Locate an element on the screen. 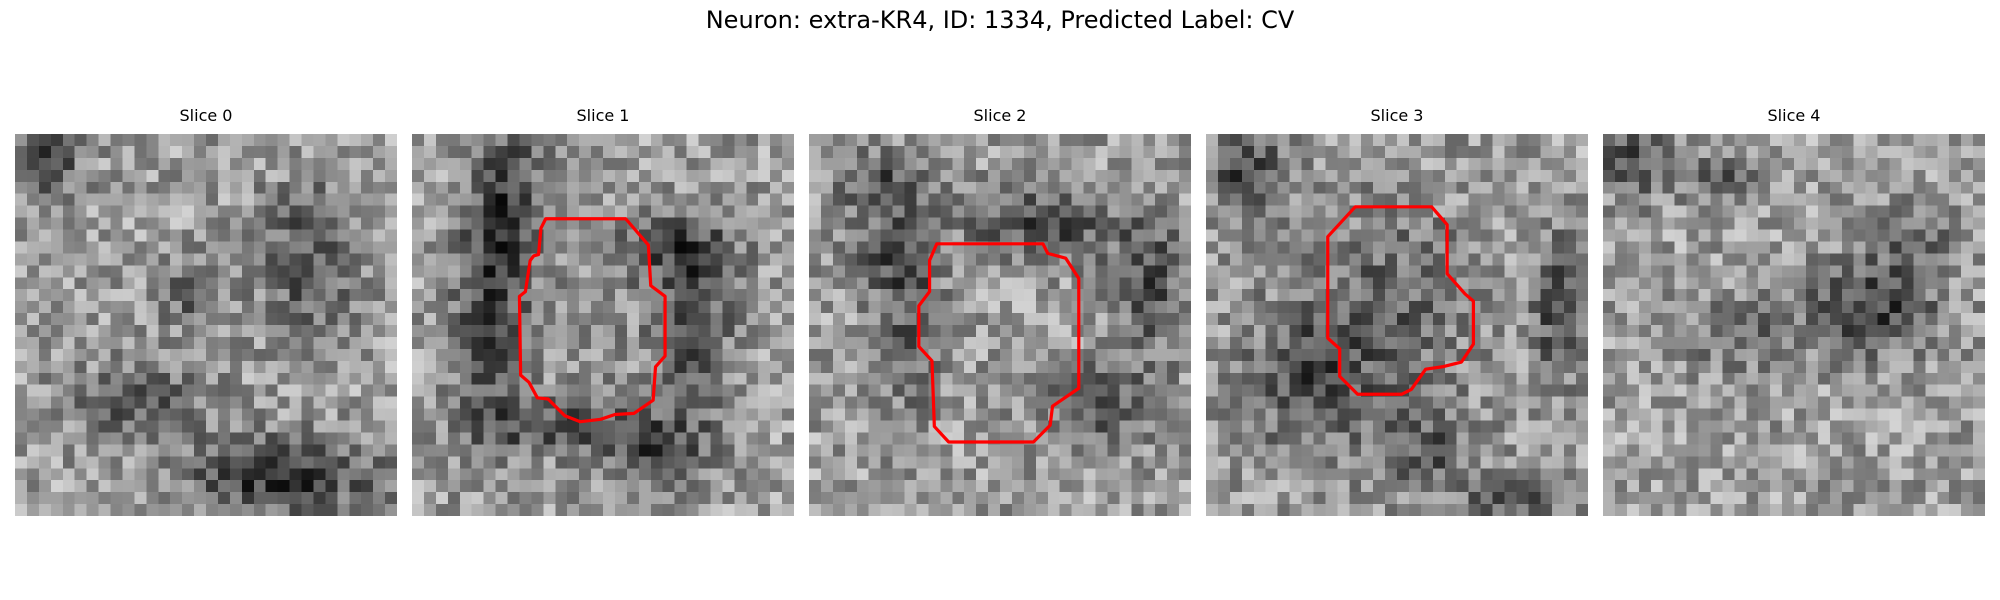  slice-title-3: Slice 3 is located at coordinates (1397, 115).